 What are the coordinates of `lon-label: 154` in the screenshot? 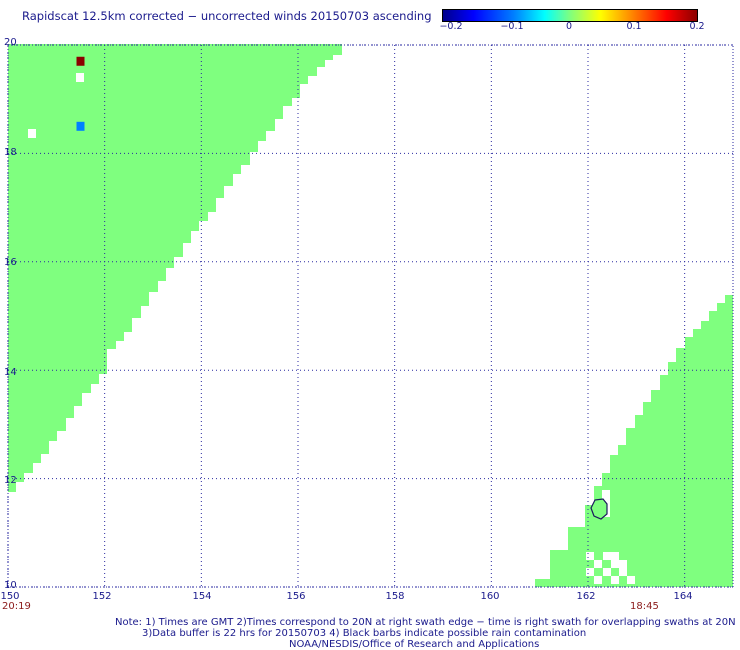 It's located at (202, 596).